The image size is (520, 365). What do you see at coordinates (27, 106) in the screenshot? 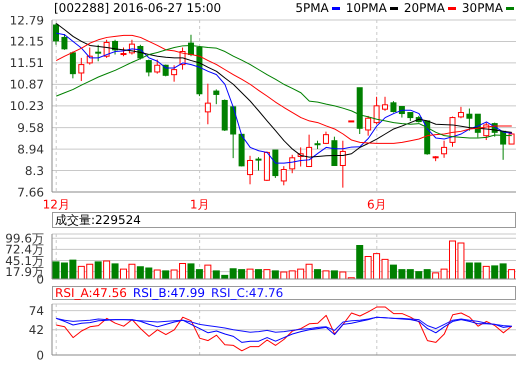
I see `y-tick-label: 10.23` at bounding box center [27, 106].